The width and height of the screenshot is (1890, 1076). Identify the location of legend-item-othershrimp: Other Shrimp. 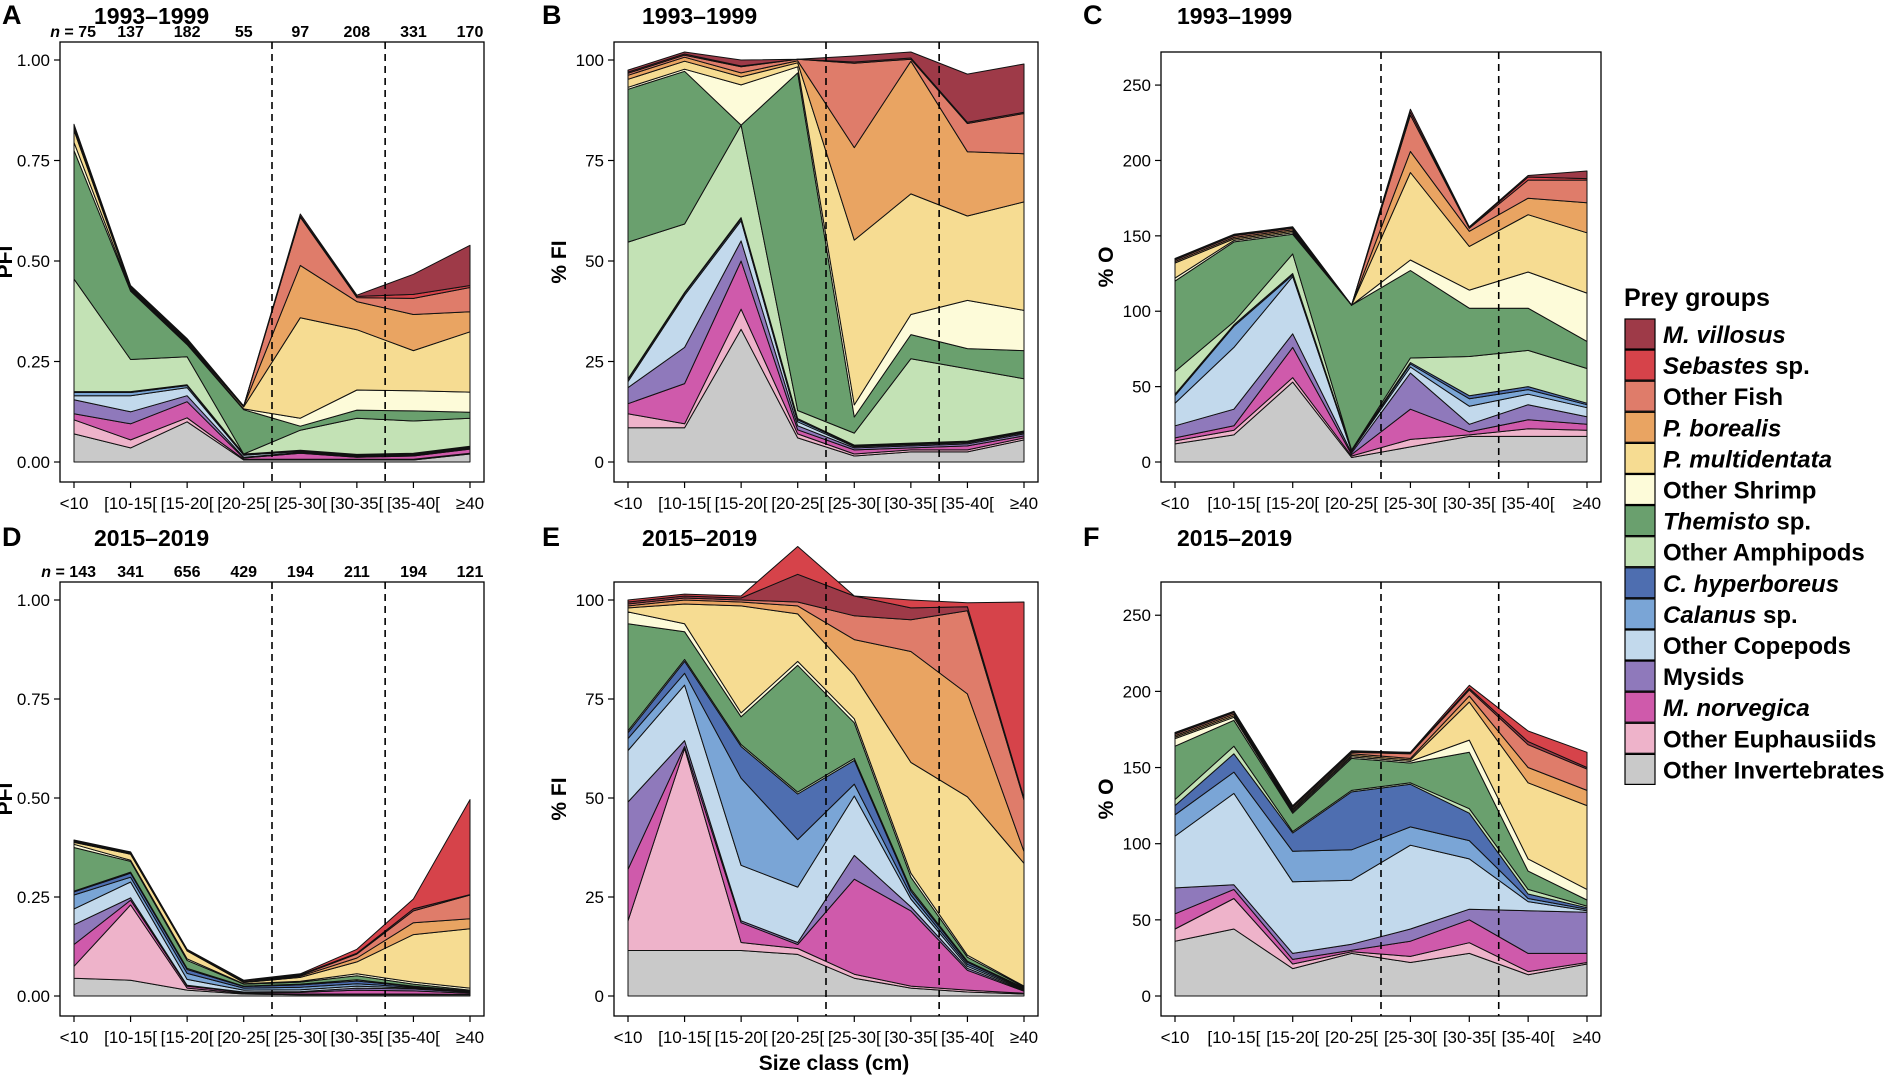
(1720, 489).